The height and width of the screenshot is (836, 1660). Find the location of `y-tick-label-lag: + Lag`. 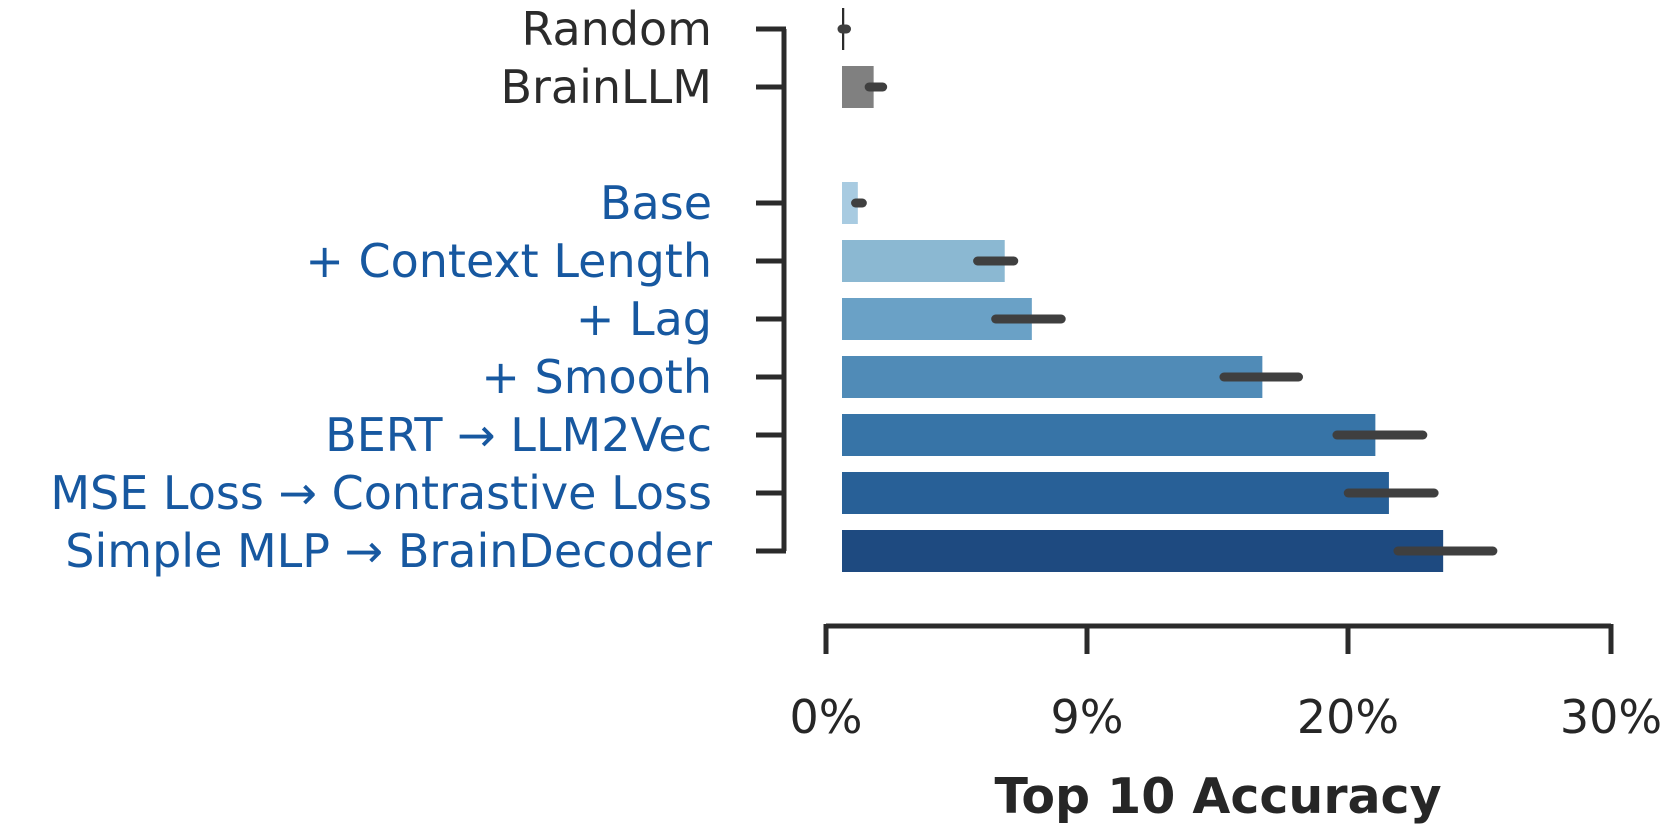

y-tick-label-lag: + Lag is located at coordinates (644, 319).